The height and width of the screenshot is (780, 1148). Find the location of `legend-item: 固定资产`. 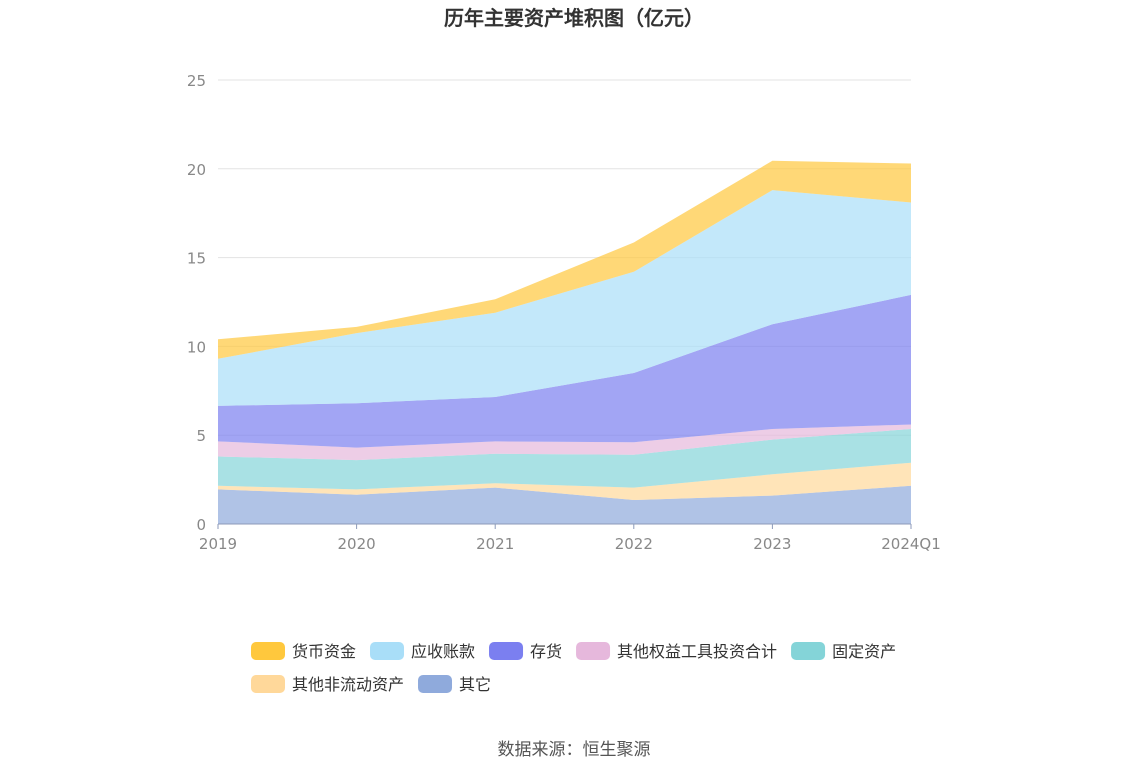

legend-item: 固定资产 is located at coordinates (843, 651).